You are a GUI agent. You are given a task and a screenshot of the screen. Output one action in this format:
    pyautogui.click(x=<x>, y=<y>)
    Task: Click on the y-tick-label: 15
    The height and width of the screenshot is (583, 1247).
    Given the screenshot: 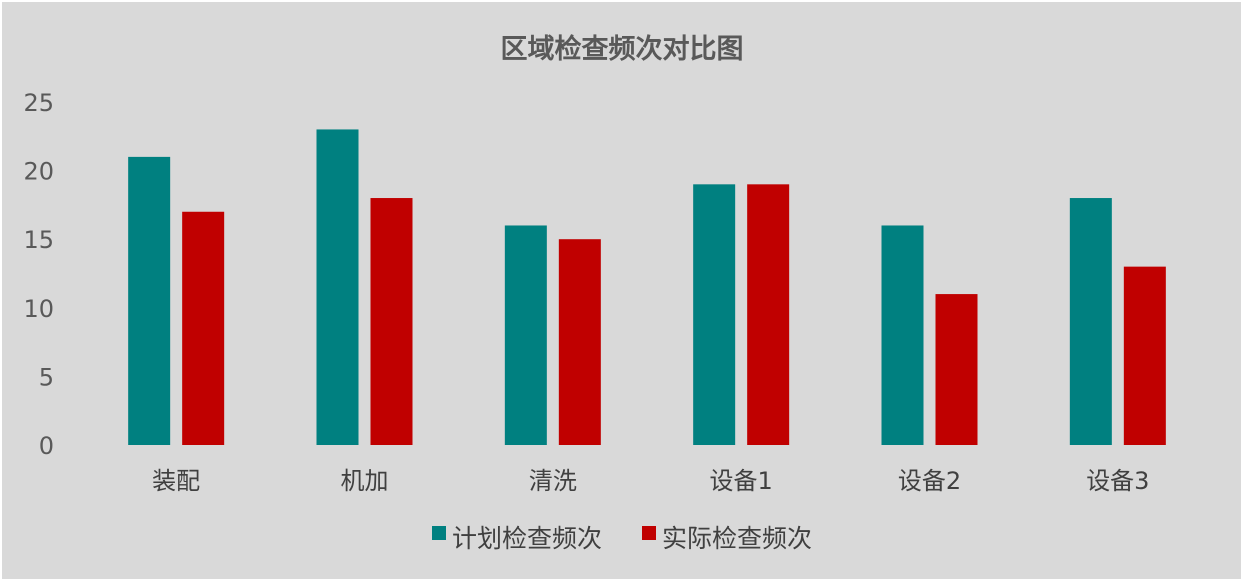 What is the action you would take?
    pyautogui.click(x=38, y=240)
    